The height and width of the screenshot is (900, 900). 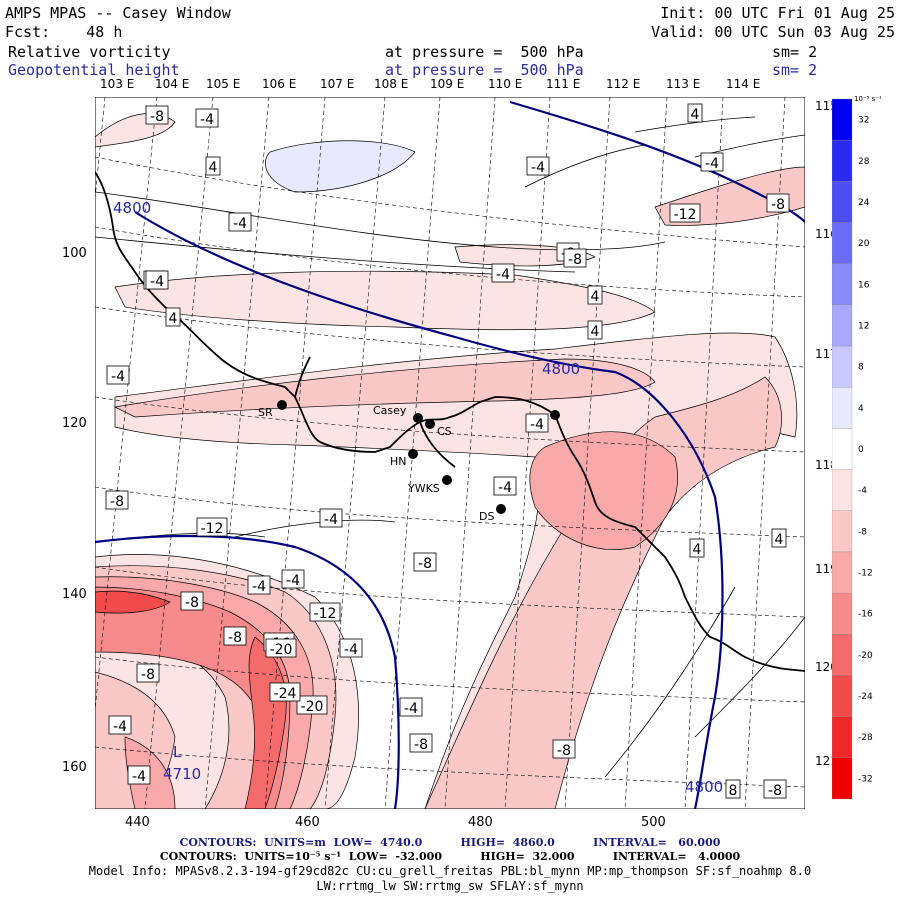 I want to click on colorbar-tick: -32, so click(x=865, y=779).